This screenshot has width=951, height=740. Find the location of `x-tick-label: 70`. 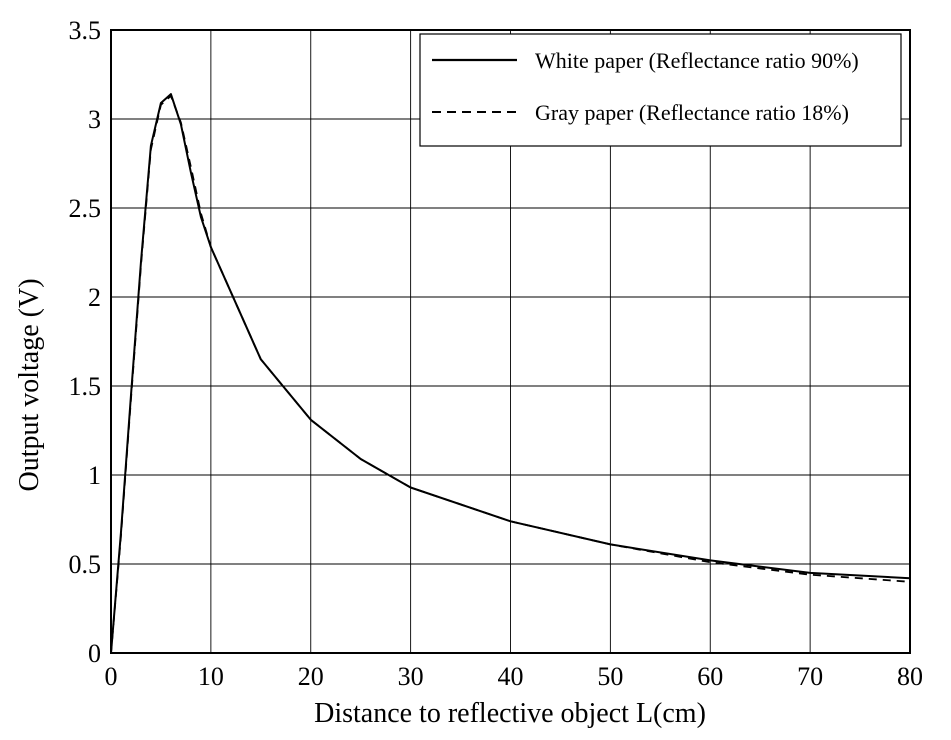

x-tick-label: 70 is located at coordinates (810, 676).